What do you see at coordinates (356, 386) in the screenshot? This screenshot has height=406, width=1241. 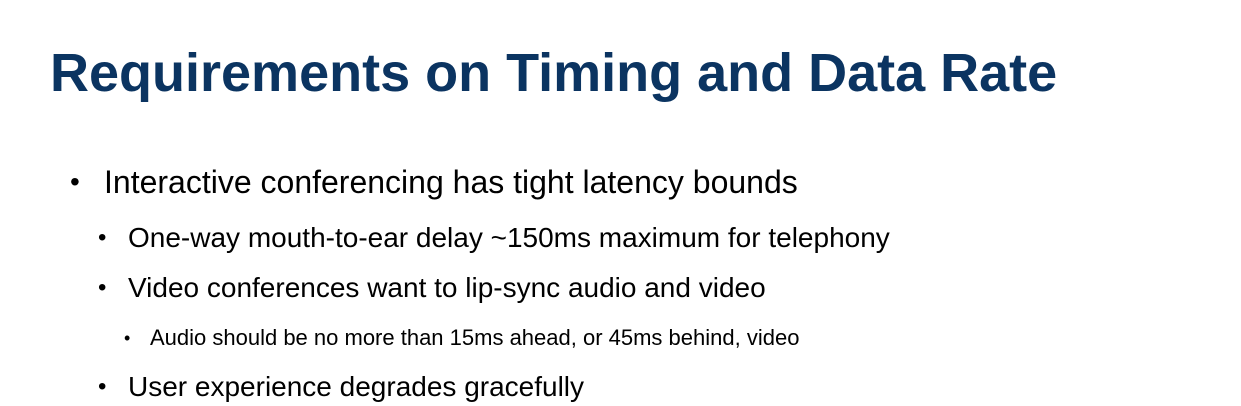 I see `bullet-text: User experience degrades gracefully` at bounding box center [356, 386].